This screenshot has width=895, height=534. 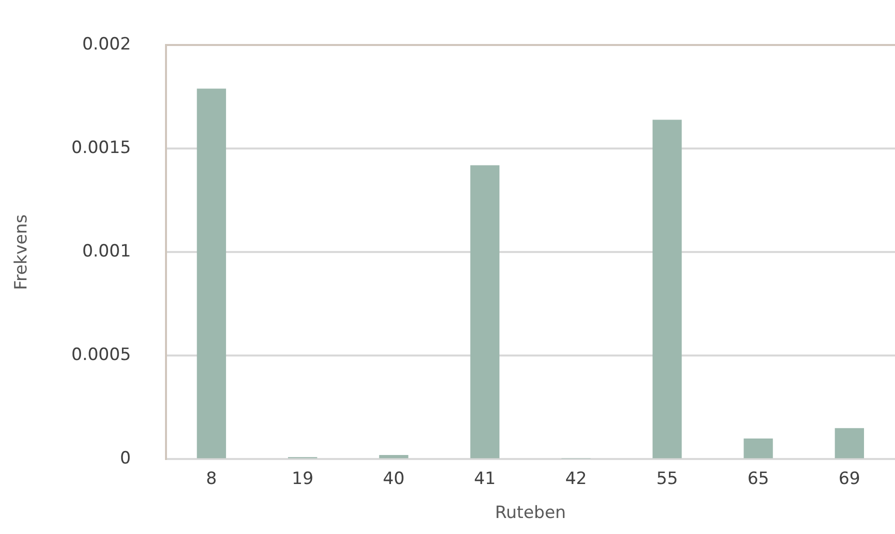 I want to click on y-tick-label: 0.001, so click(x=106, y=252).